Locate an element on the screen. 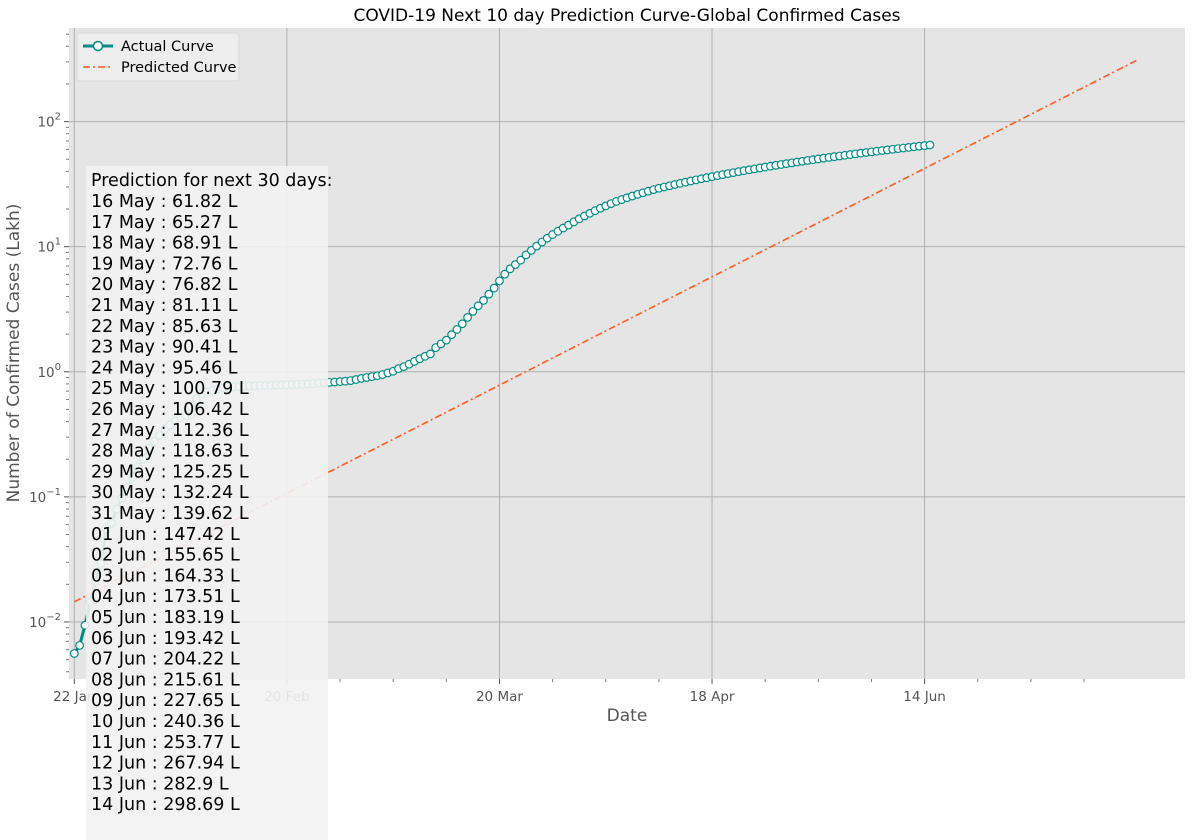 This screenshot has width=1192, height=840. prediction-line: 10 Jun : 240.36 L is located at coordinates (165, 722).